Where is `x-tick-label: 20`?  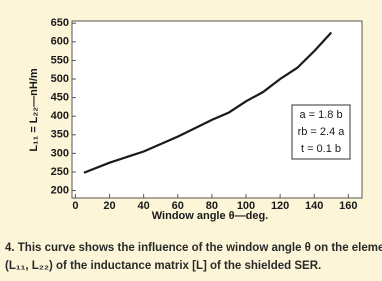
x-tick-label: 20 is located at coordinates (109, 206).